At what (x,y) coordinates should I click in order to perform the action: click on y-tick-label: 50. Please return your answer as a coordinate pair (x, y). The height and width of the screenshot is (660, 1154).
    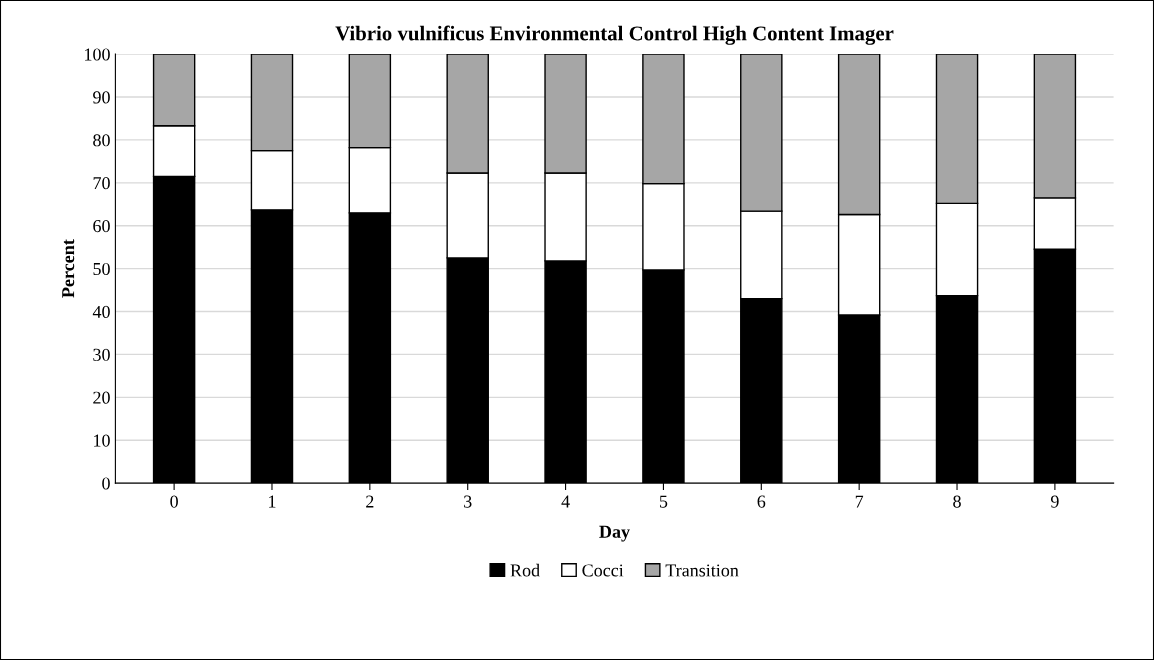
    Looking at the image, I should click on (101, 269).